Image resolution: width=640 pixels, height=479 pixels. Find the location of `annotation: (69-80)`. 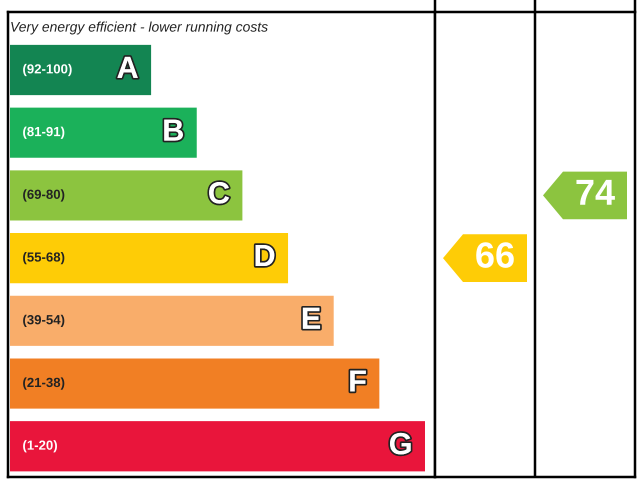

annotation: (69-80) is located at coordinates (43, 195).